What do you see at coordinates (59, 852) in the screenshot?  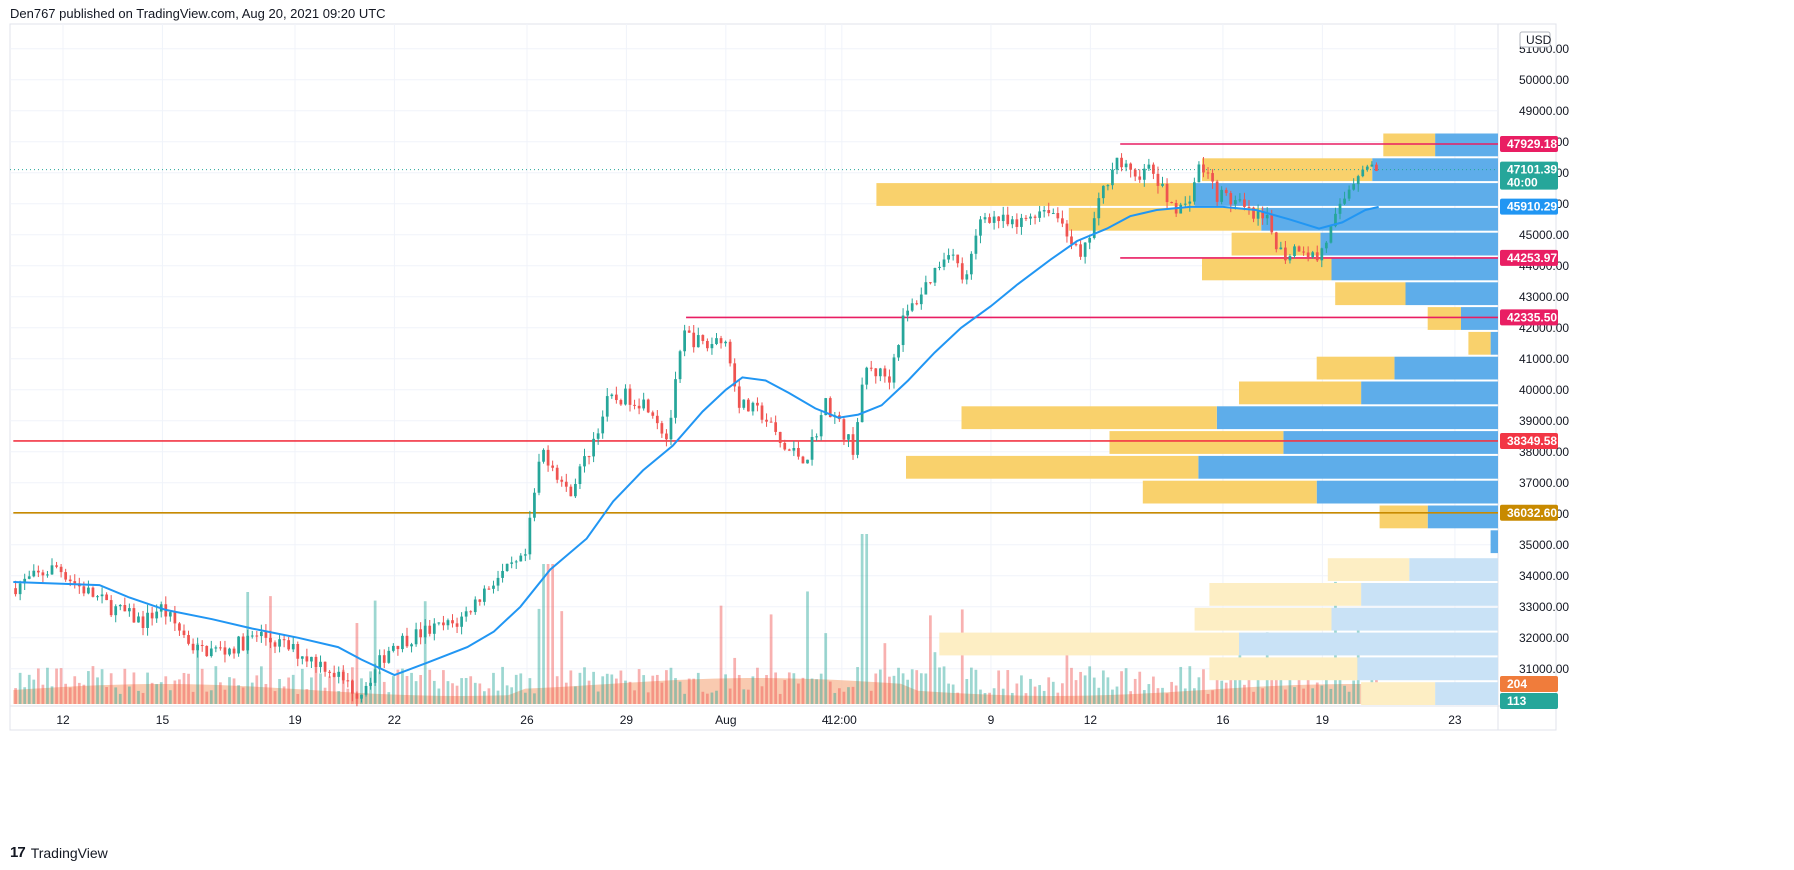 I see `tradingview-logo: 17 TradingView` at bounding box center [59, 852].